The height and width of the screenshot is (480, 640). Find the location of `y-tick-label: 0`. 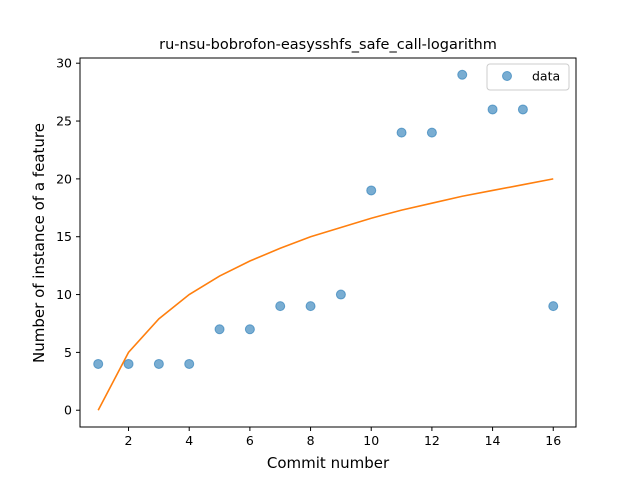

y-tick-label: 0 is located at coordinates (68, 410).